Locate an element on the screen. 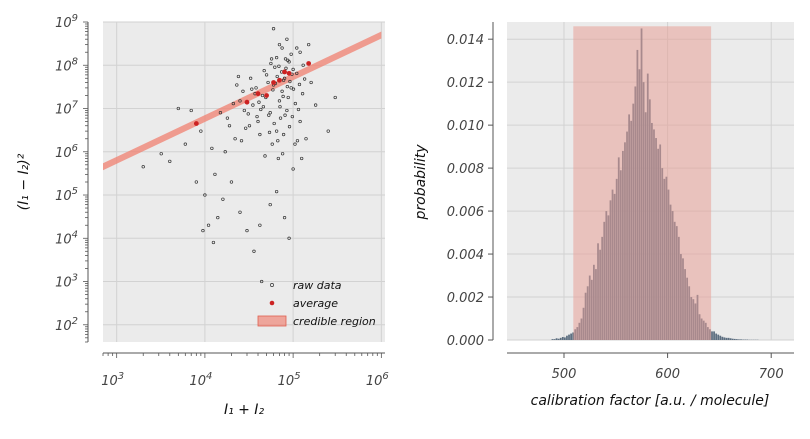 The image size is (810, 439). scatter-y-tick-label: 10² is located at coordinates (66, 325).